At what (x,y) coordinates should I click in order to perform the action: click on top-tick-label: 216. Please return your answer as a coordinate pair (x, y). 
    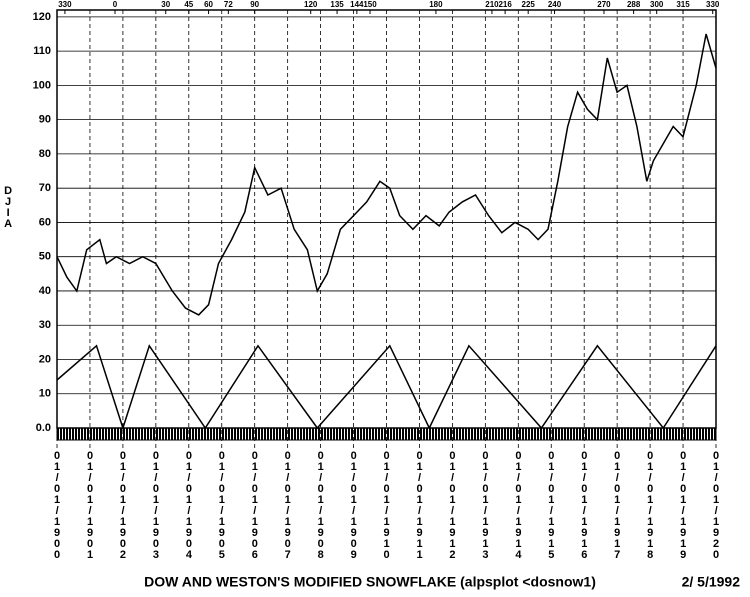
    Looking at the image, I should click on (505, 4).